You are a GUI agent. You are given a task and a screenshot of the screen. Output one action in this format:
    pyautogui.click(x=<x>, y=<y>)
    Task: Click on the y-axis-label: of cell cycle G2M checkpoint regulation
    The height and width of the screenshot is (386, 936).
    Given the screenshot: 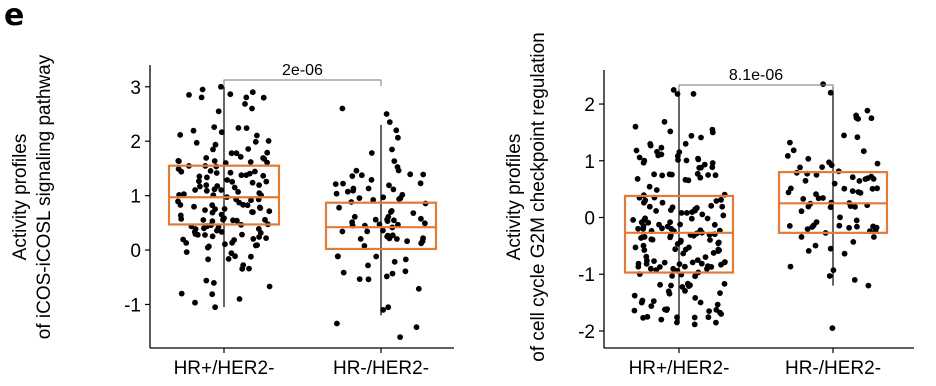 What is the action you would take?
    pyautogui.click(x=538, y=197)
    